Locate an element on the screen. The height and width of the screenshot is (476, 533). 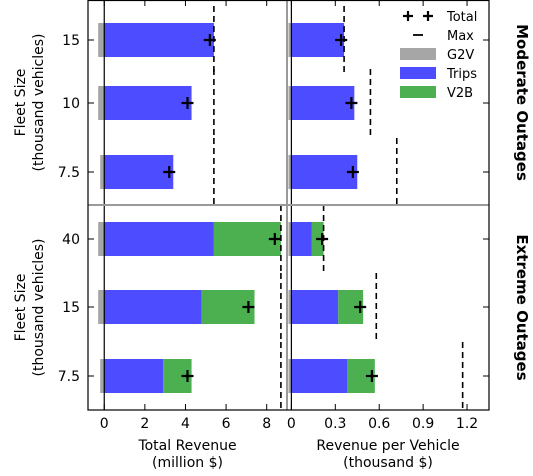
x-axis-label: Total Revenue is located at coordinates (186, 446).